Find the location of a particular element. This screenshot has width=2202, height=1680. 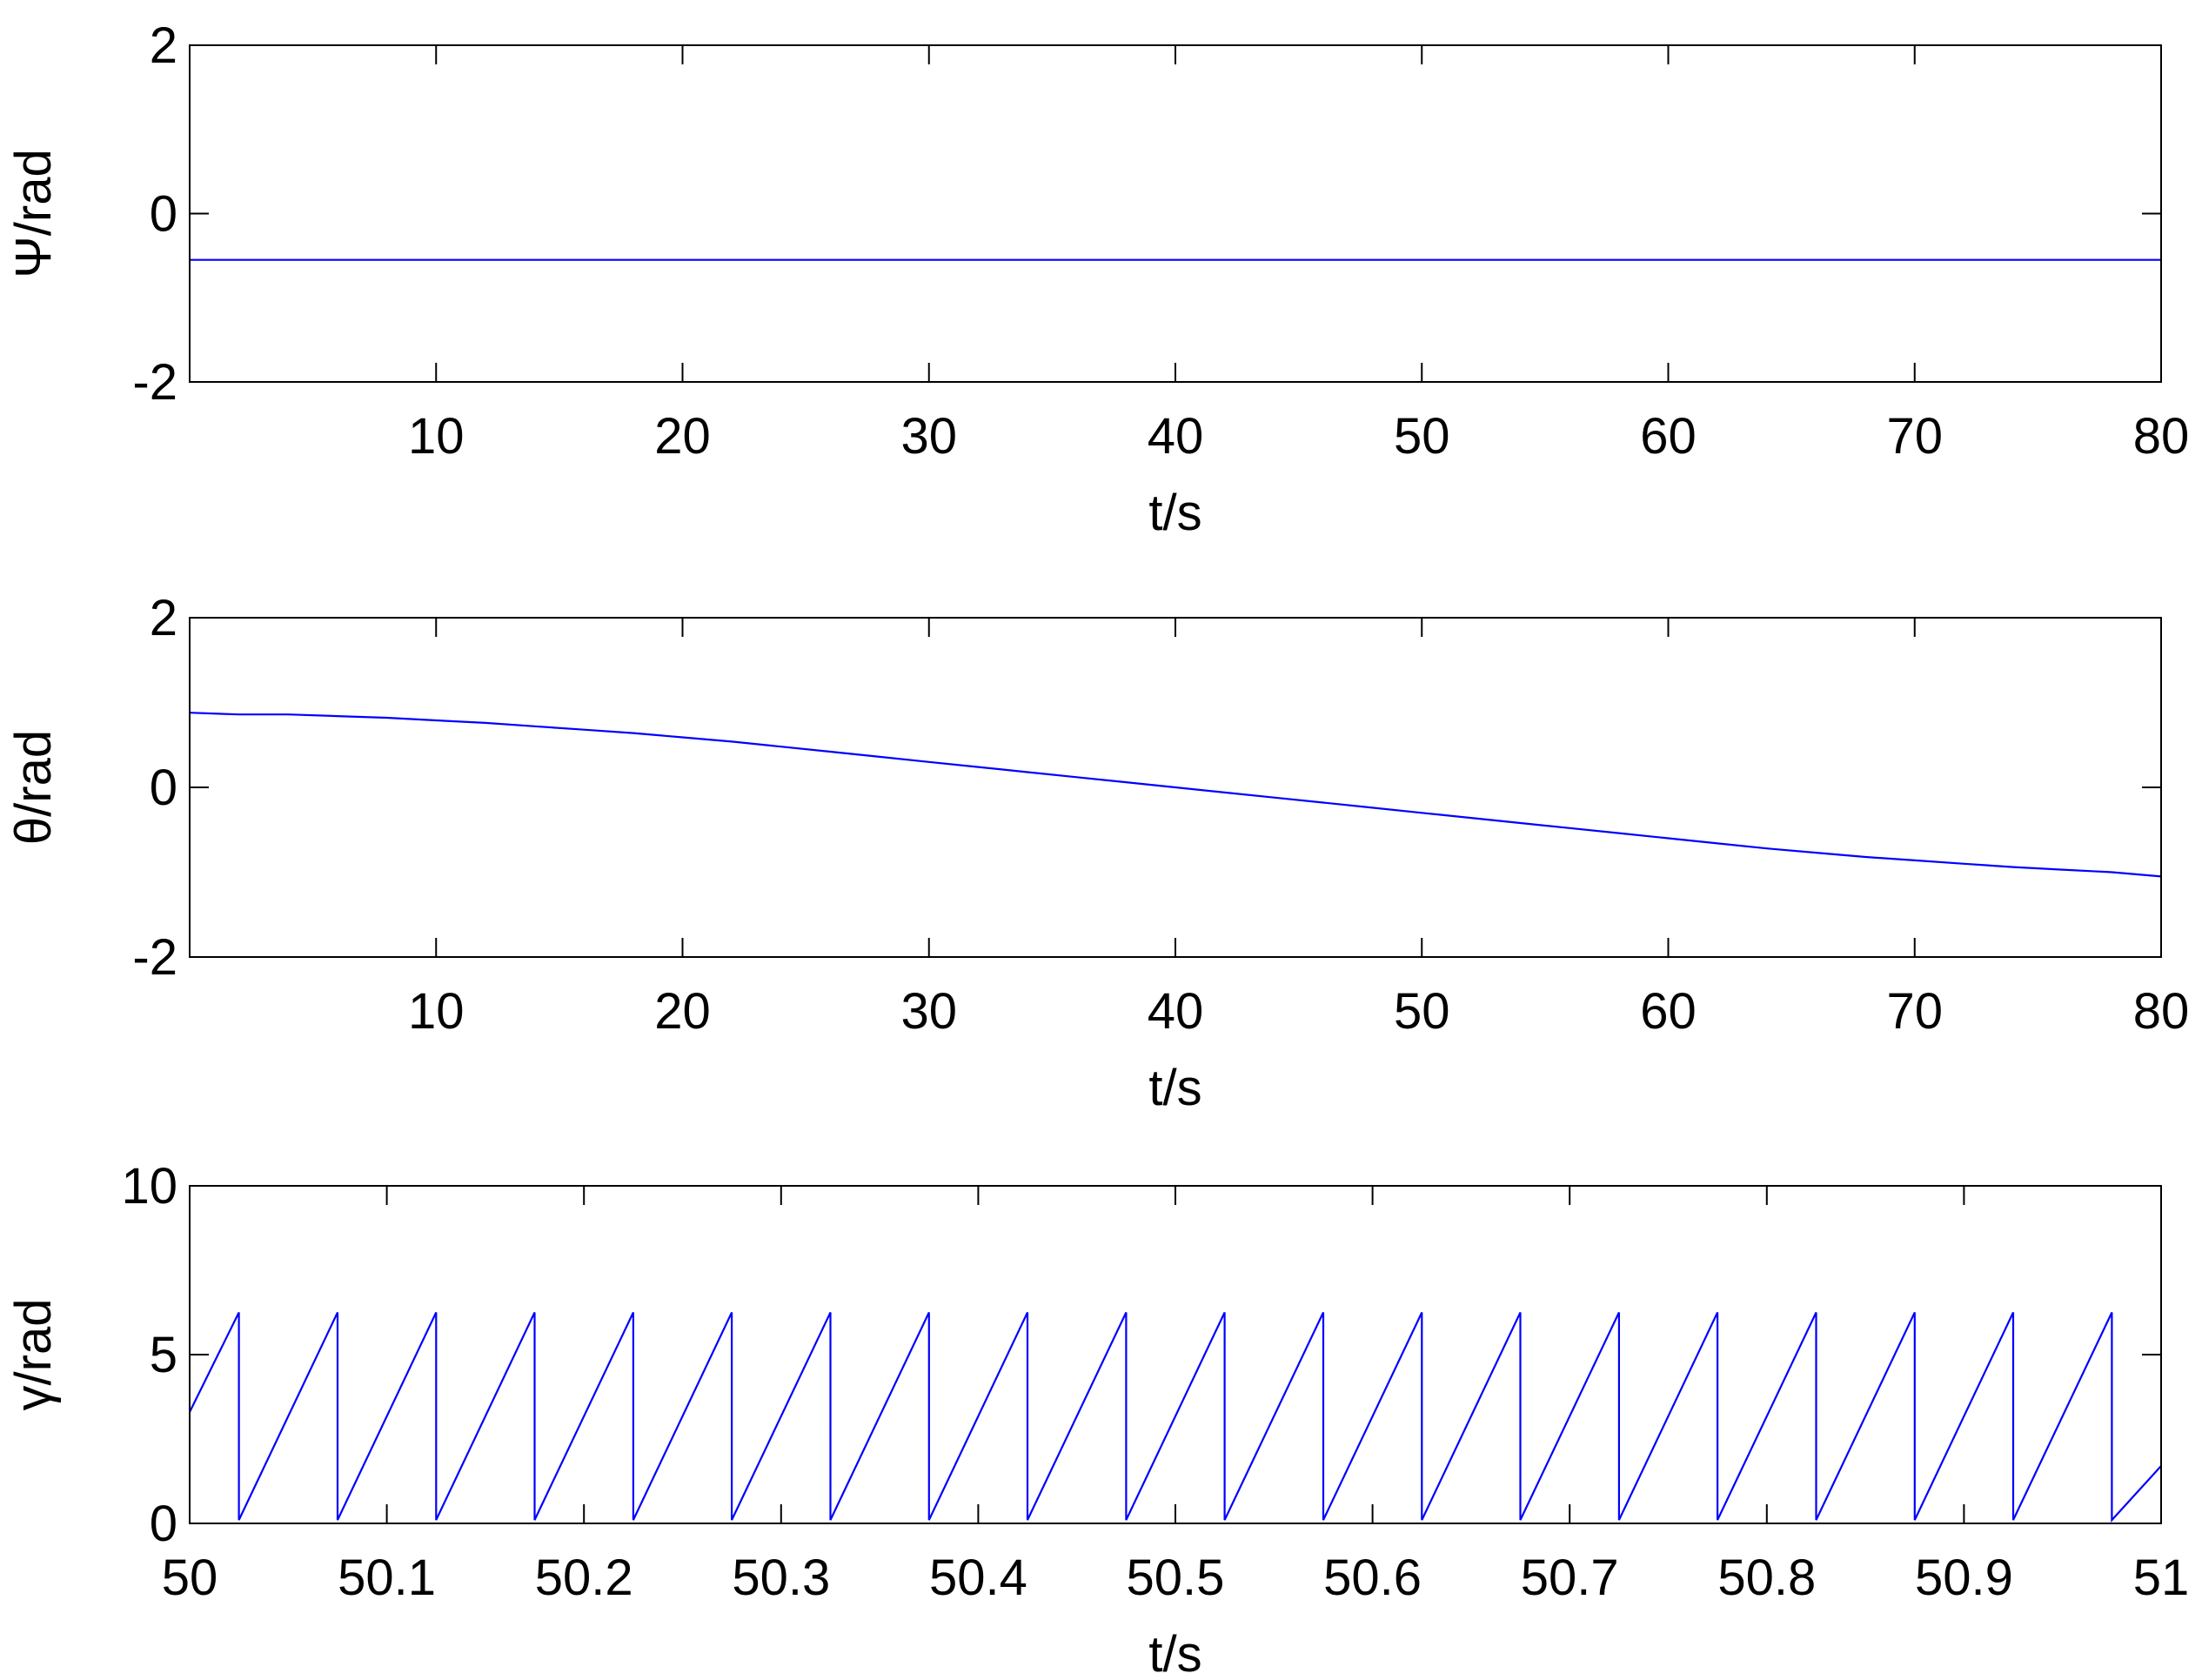

x-tick-label: 50.9 is located at coordinates (1964, 1577).